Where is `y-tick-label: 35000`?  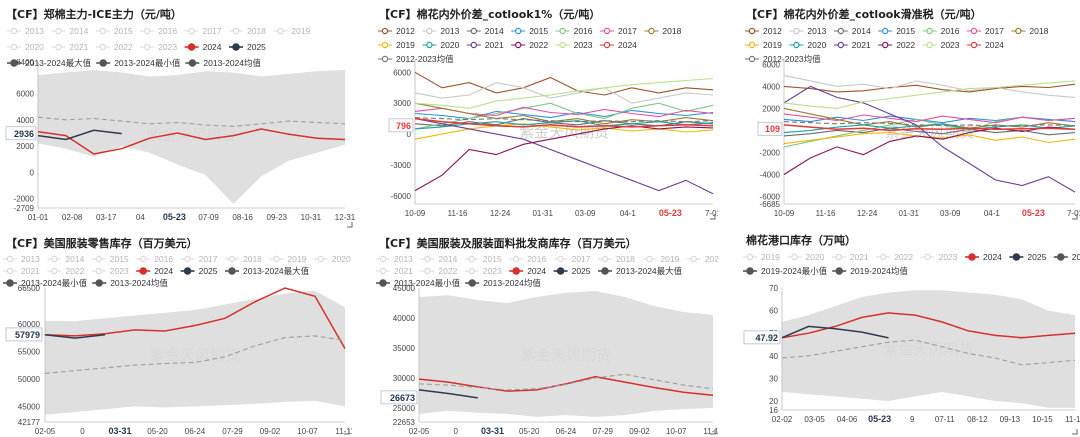
y-tick-label: 35000 is located at coordinates (404, 348).